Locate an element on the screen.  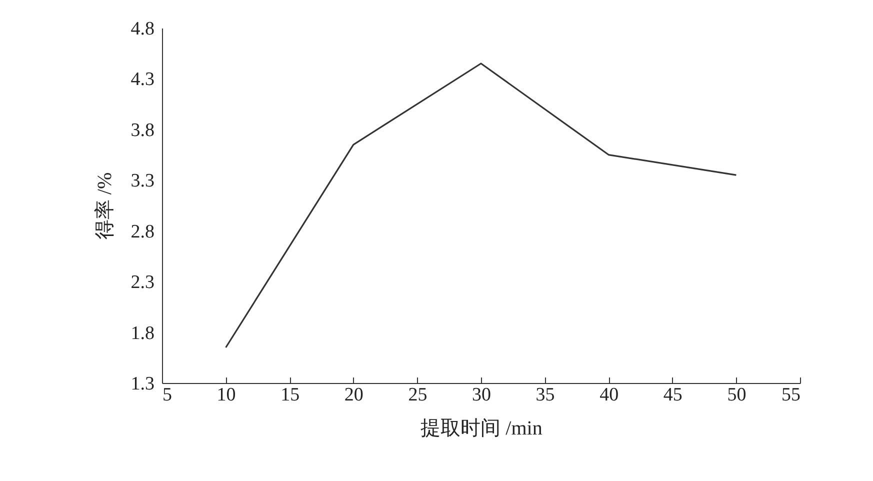
y-tick-label: 4.8 is located at coordinates (142, 29).